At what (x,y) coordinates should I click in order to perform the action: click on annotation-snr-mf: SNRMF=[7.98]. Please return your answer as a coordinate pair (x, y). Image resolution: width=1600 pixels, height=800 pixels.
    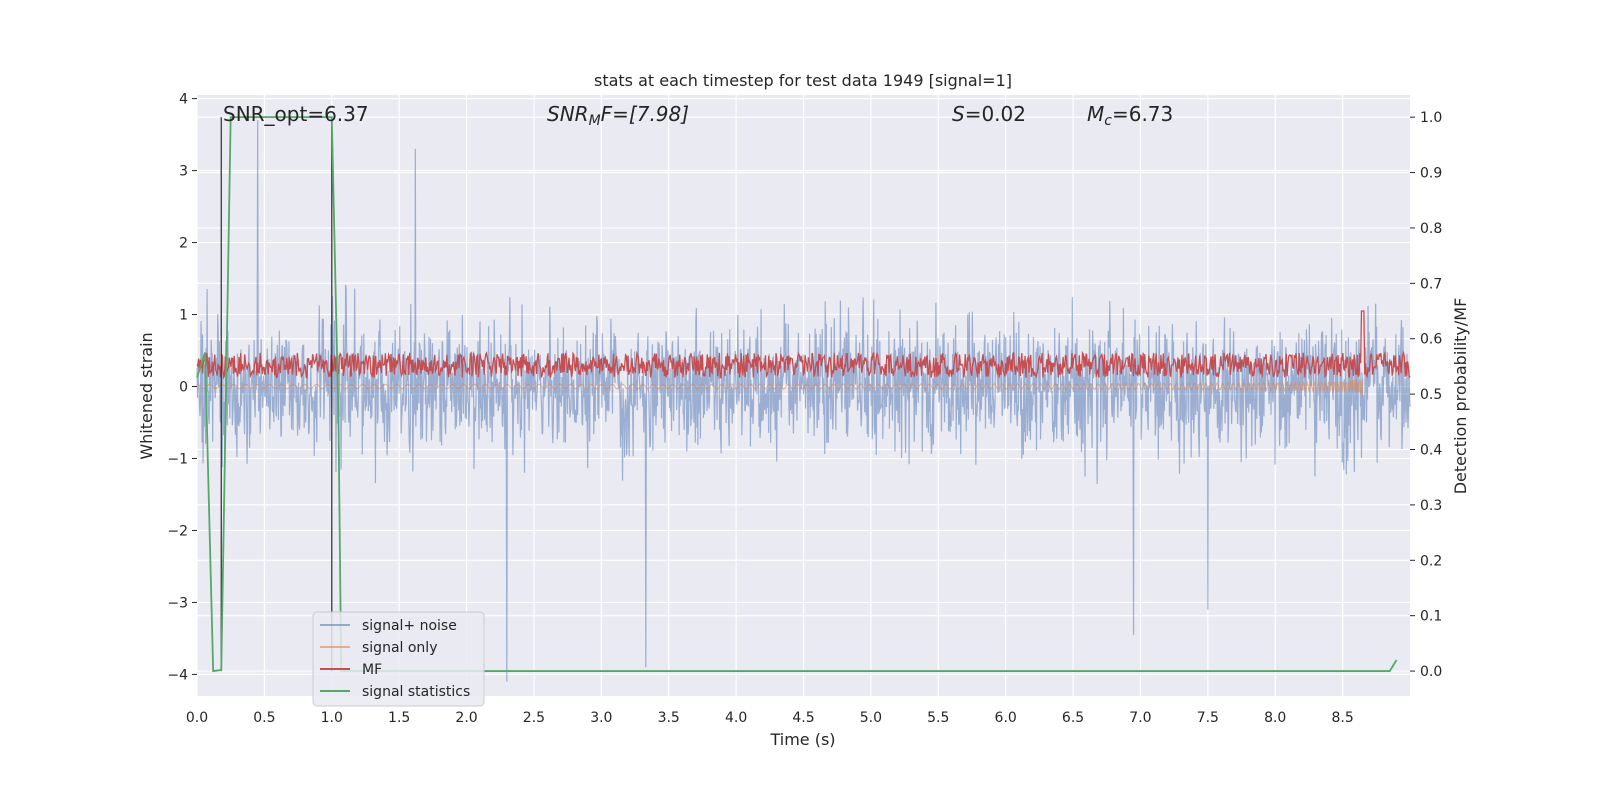
    Looking at the image, I should click on (618, 115).